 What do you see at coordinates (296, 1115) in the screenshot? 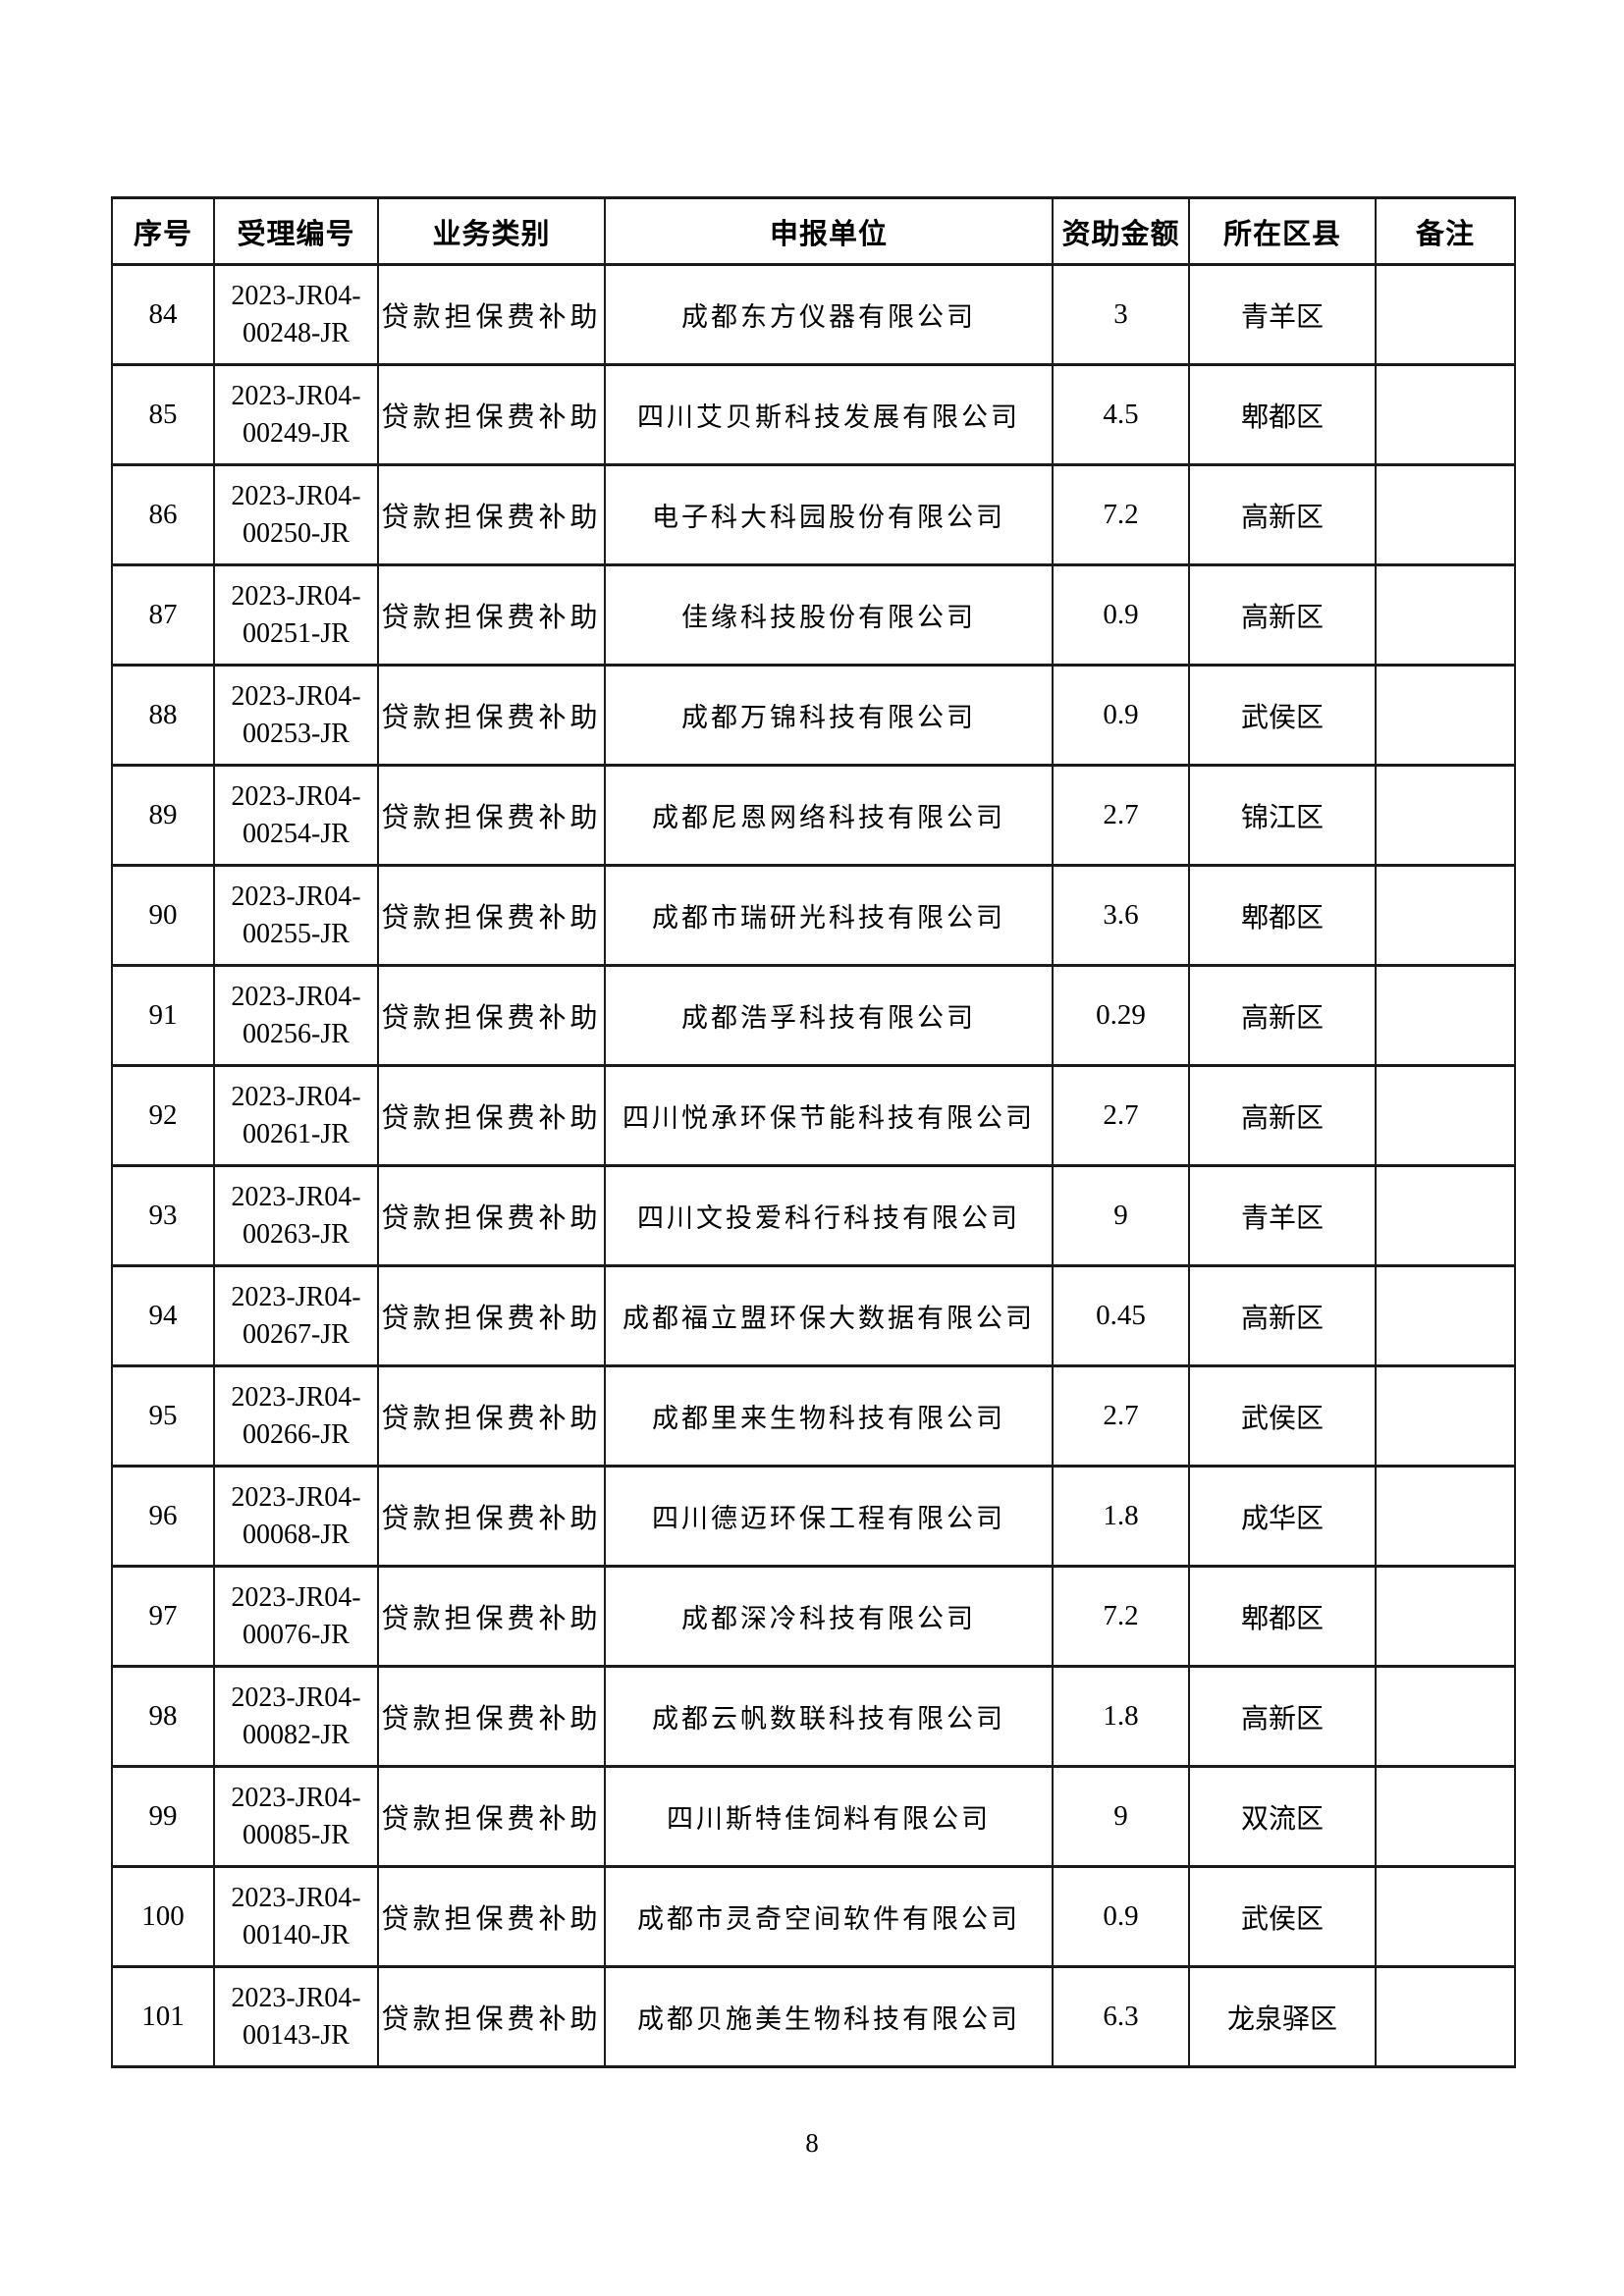
I see `cell-code: 2023-JR04- 00261-JR` at bounding box center [296, 1115].